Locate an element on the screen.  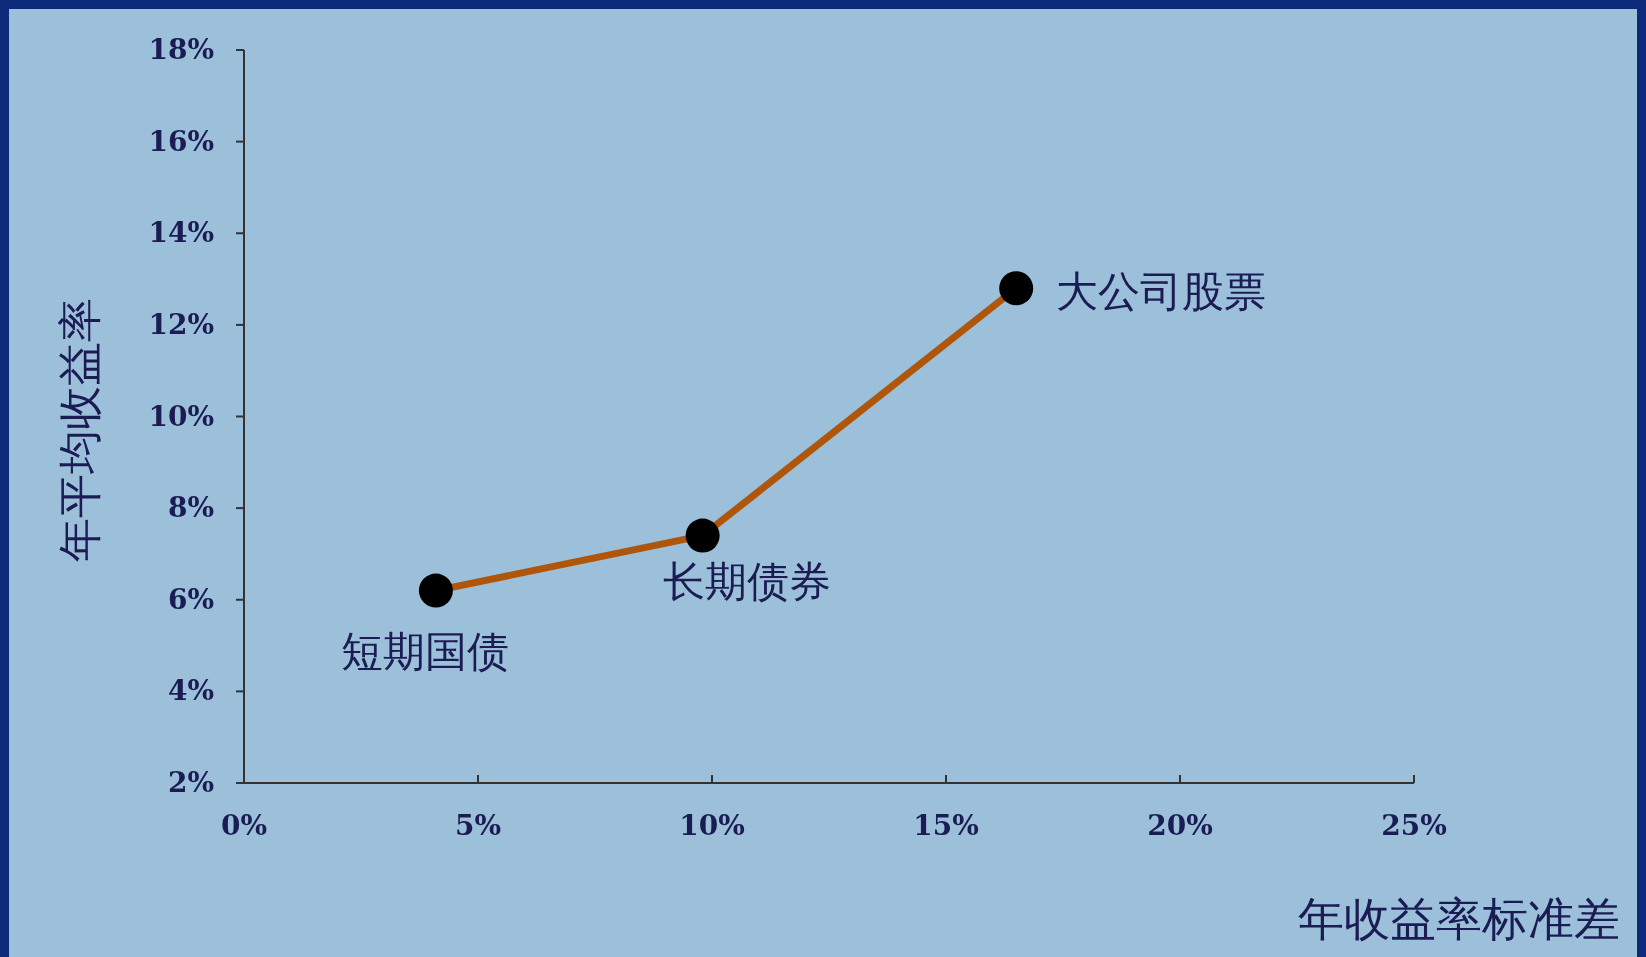
y-tick-label: 2% is located at coordinates (190, 782).